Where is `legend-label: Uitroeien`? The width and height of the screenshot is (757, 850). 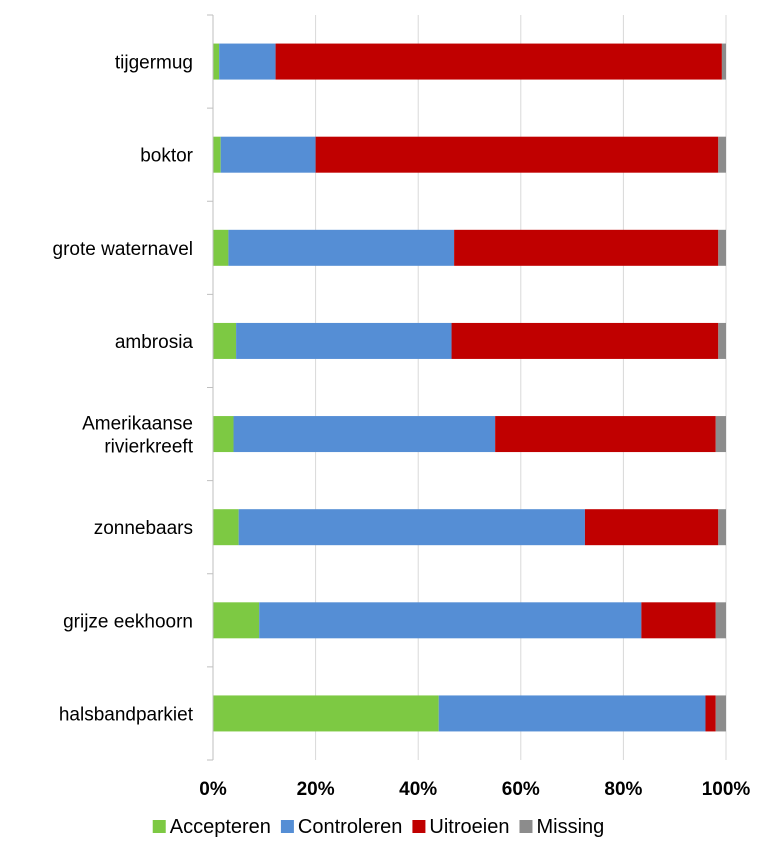
legend-label: Uitroeien is located at coordinates (469, 827).